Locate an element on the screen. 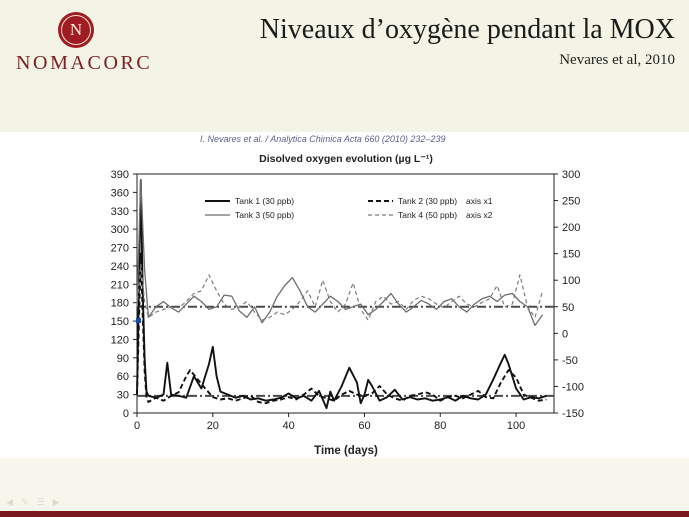 The height and width of the screenshot is (517, 689). legend-label: axis x1 is located at coordinates (479, 201).